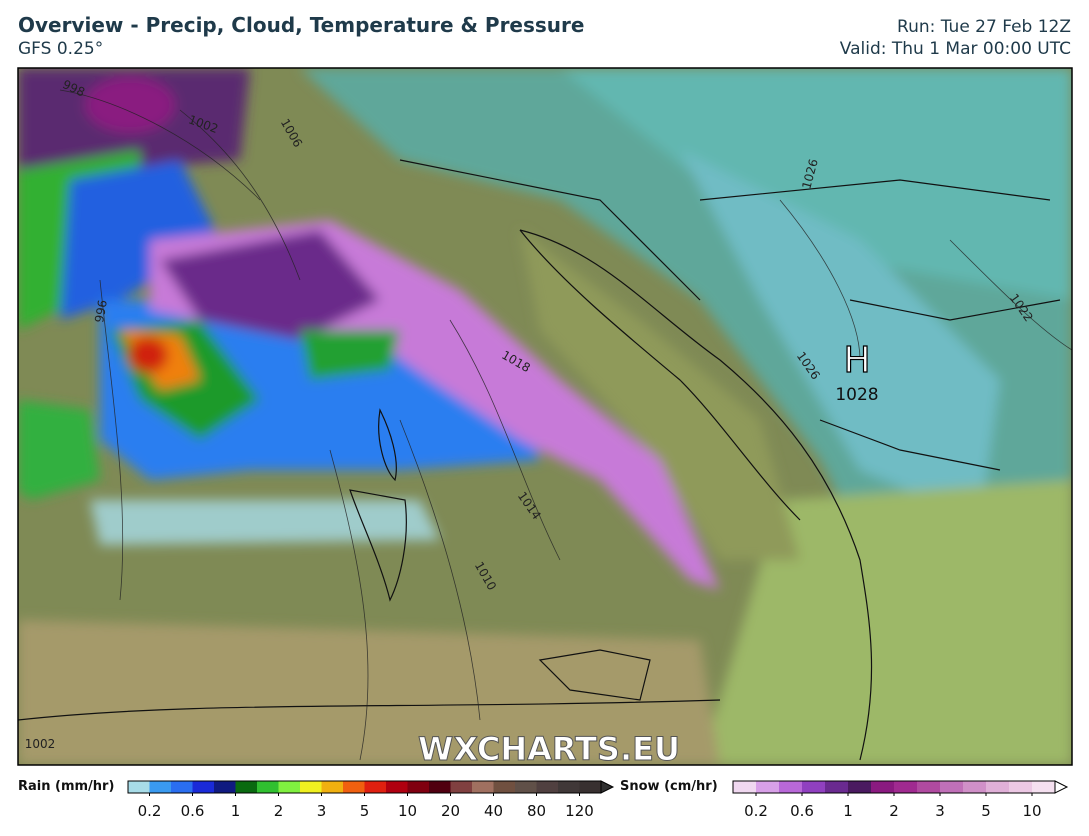 The image size is (1089, 836). I want to click on isobar-label: 996, so click(101, 311).